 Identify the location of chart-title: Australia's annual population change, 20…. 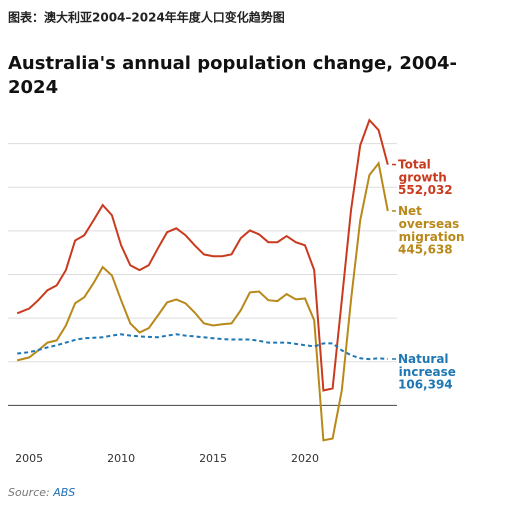
(232, 75).